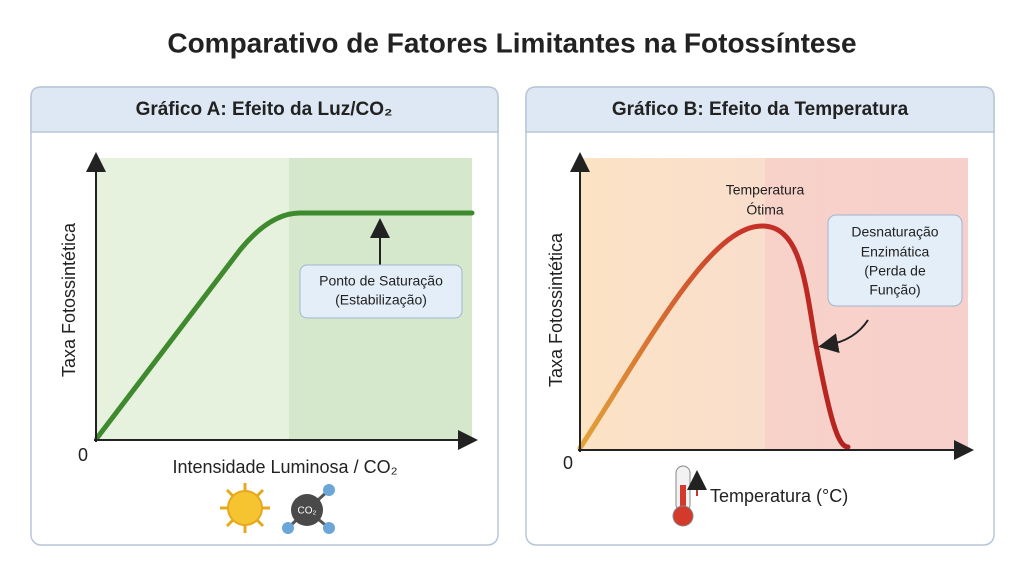 This screenshot has width=1024, height=572. I want to click on co2-icon: CO₂, so click(308, 509).